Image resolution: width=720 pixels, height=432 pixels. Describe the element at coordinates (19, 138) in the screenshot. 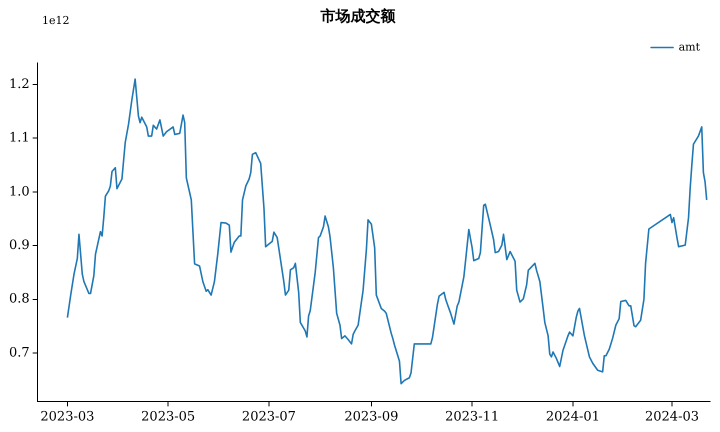

I see `y-tick-label: 1.1` at that location.